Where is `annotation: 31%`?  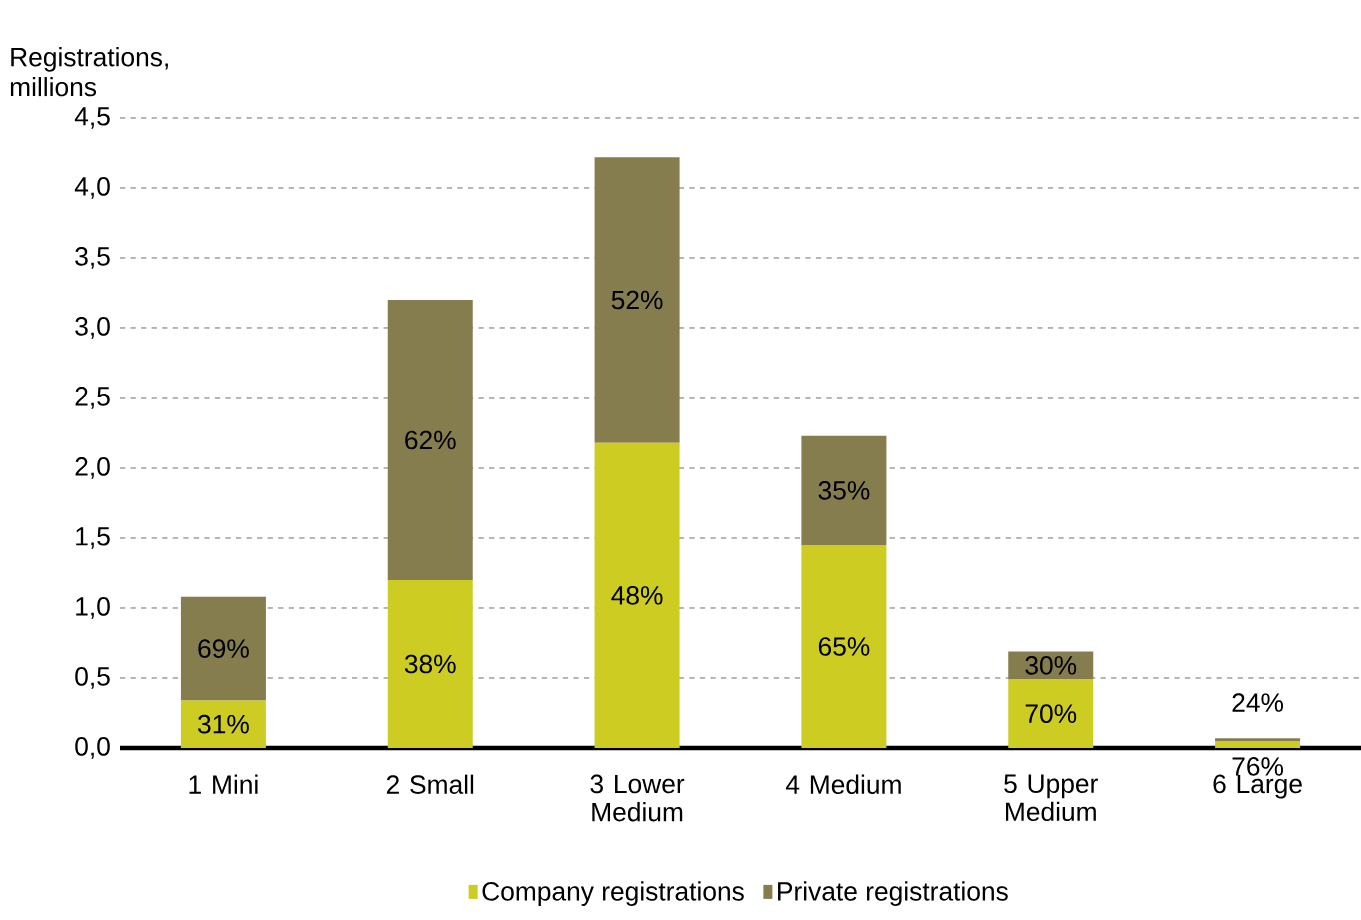 annotation: 31% is located at coordinates (223, 724).